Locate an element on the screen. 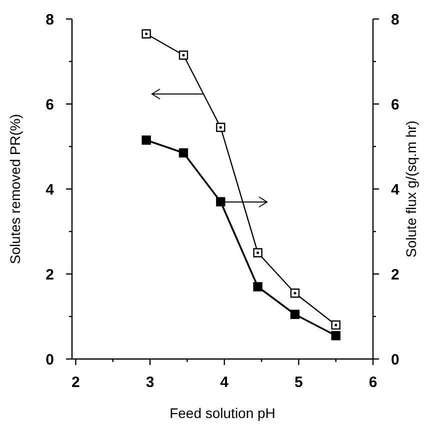 The height and width of the screenshot is (434, 436). x-tick-label: 2 is located at coordinates (76, 382).